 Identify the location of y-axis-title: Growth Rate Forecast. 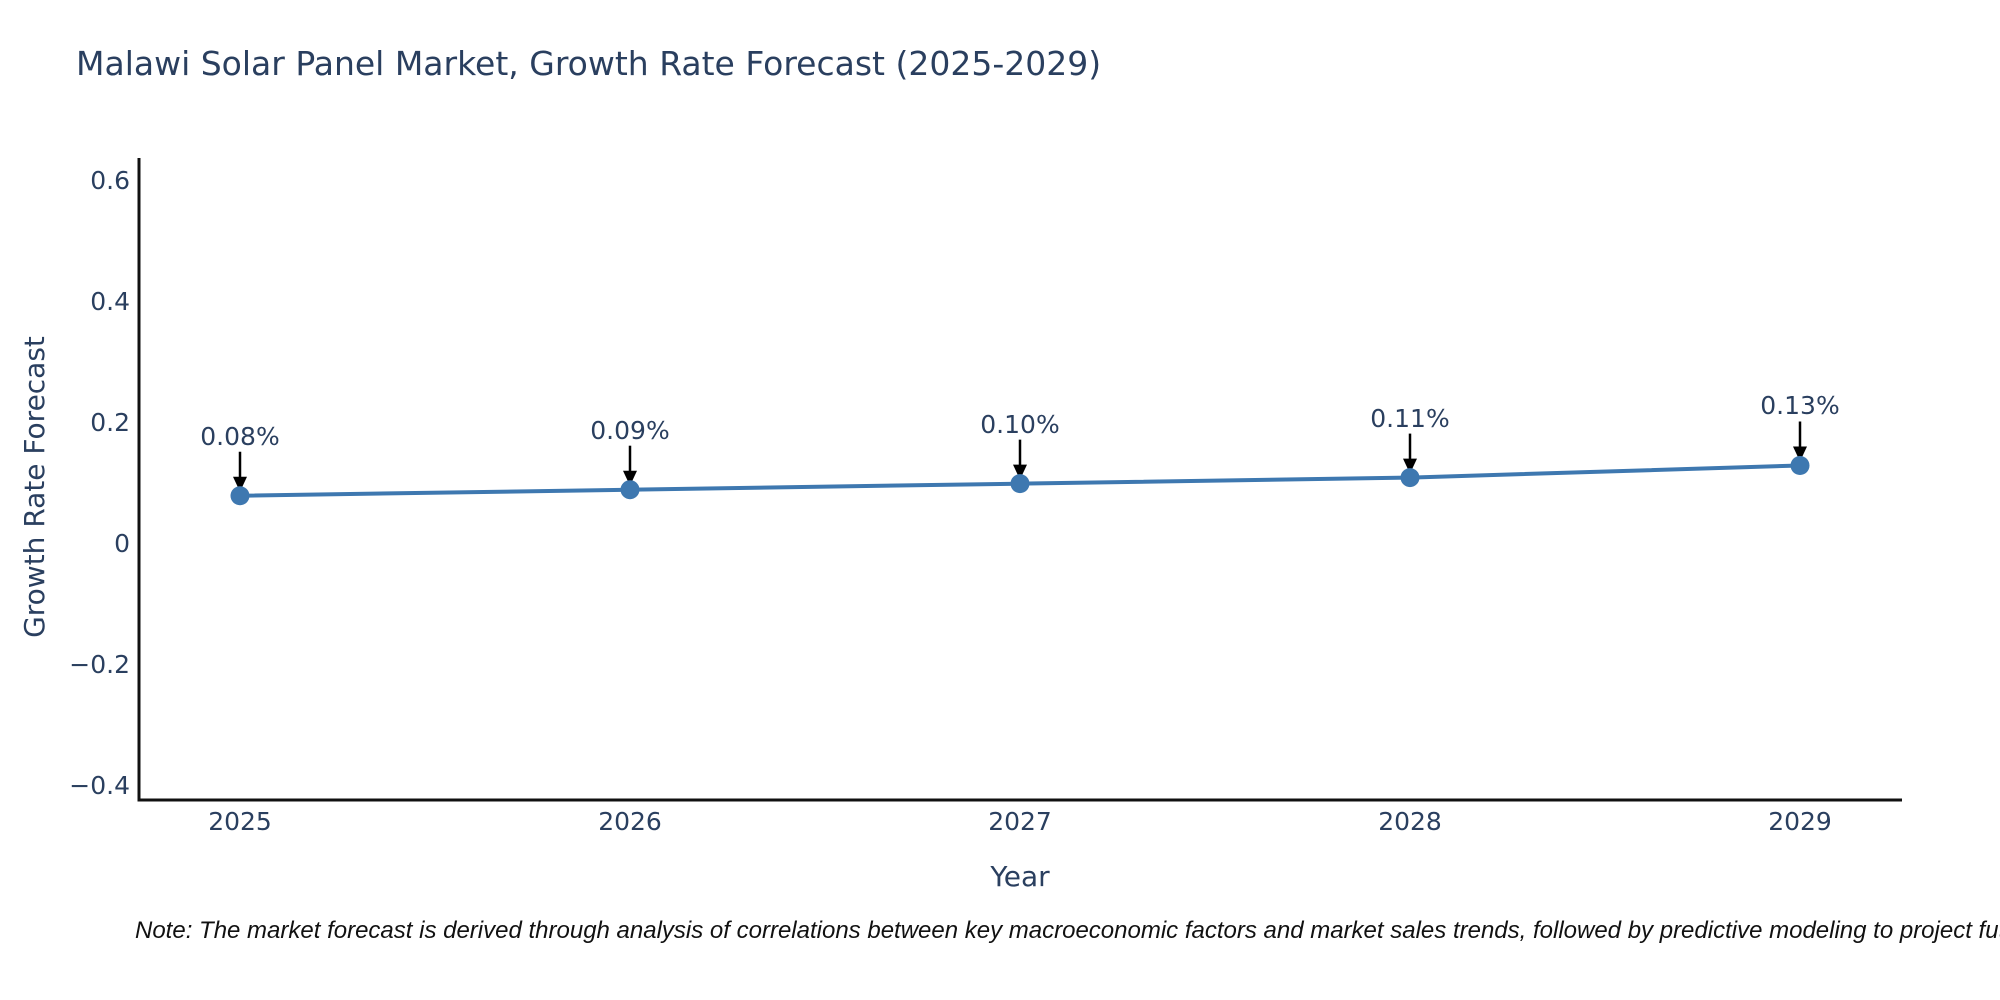
(34, 487).